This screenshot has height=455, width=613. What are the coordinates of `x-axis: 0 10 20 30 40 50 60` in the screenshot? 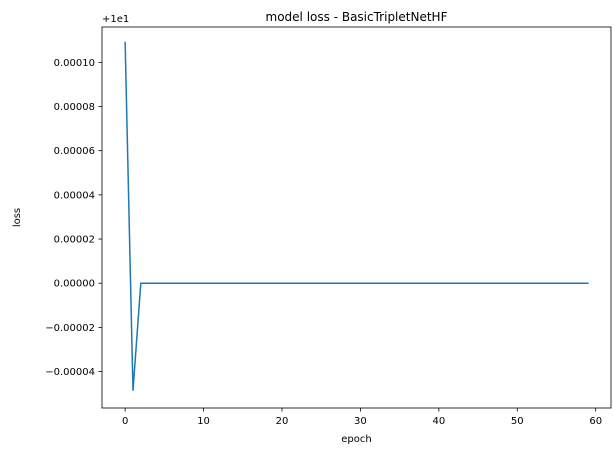 It's located at (362, 417).